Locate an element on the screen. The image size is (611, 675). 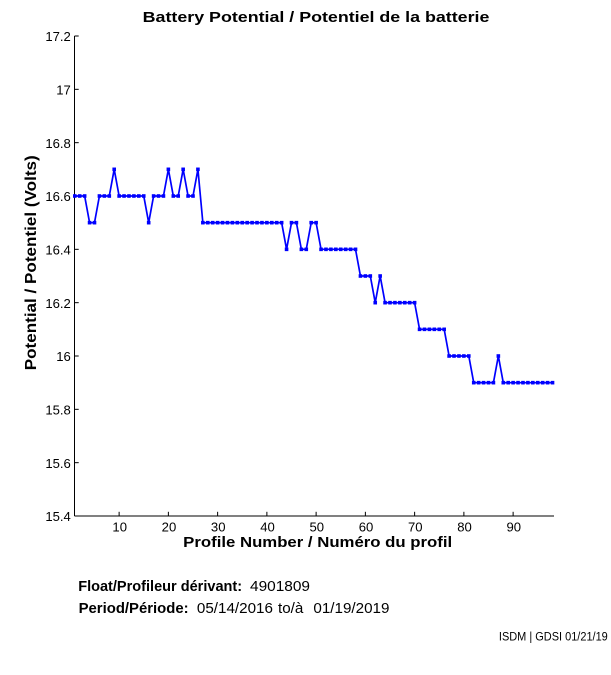
svg-text: Period/Période: is located at coordinates (134, 608).